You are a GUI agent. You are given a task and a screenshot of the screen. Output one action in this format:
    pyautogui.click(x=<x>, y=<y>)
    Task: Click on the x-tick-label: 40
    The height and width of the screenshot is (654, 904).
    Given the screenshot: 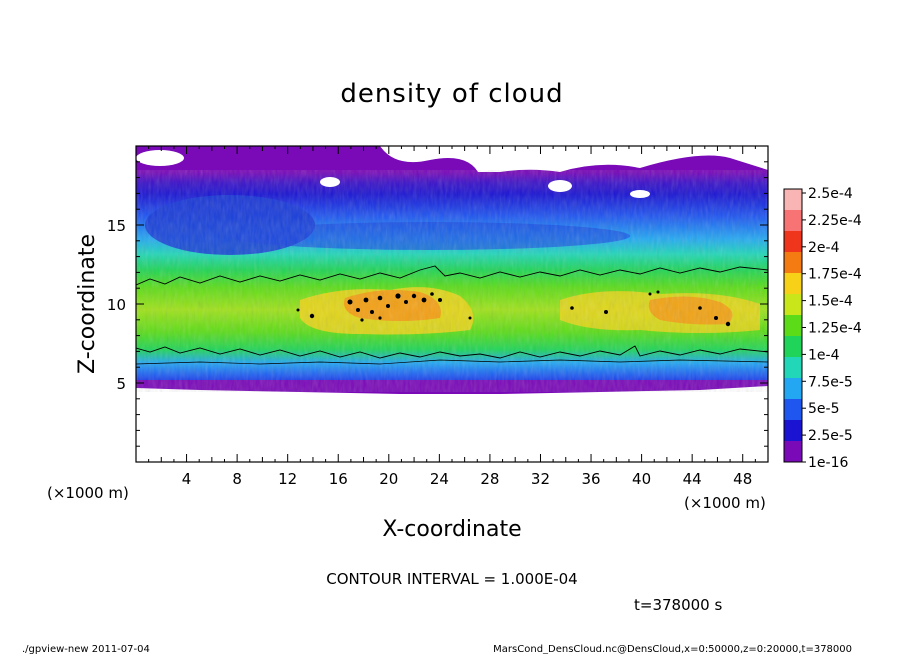 What is the action you would take?
    pyautogui.click(x=641, y=479)
    